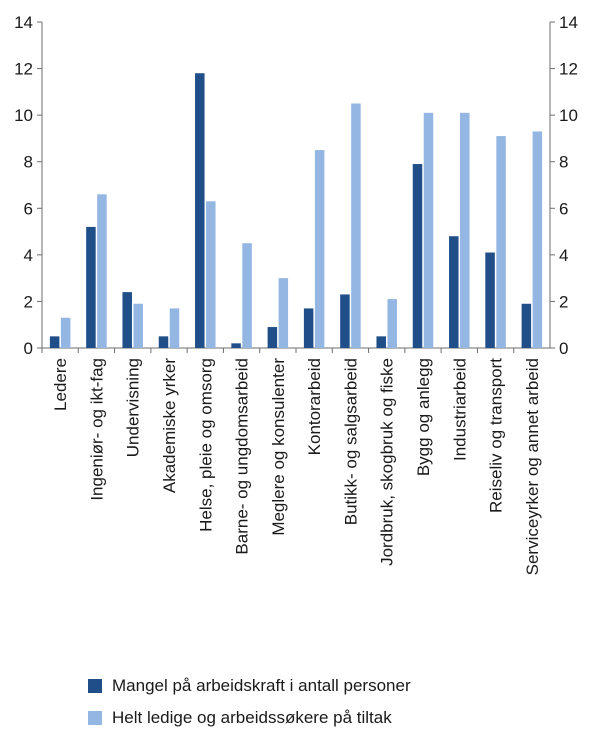 The image size is (590, 744). What do you see at coordinates (242, 456) in the screenshot?
I see `category-label: Barne- og ungdomsarbeid` at bounding box center [242, 456].